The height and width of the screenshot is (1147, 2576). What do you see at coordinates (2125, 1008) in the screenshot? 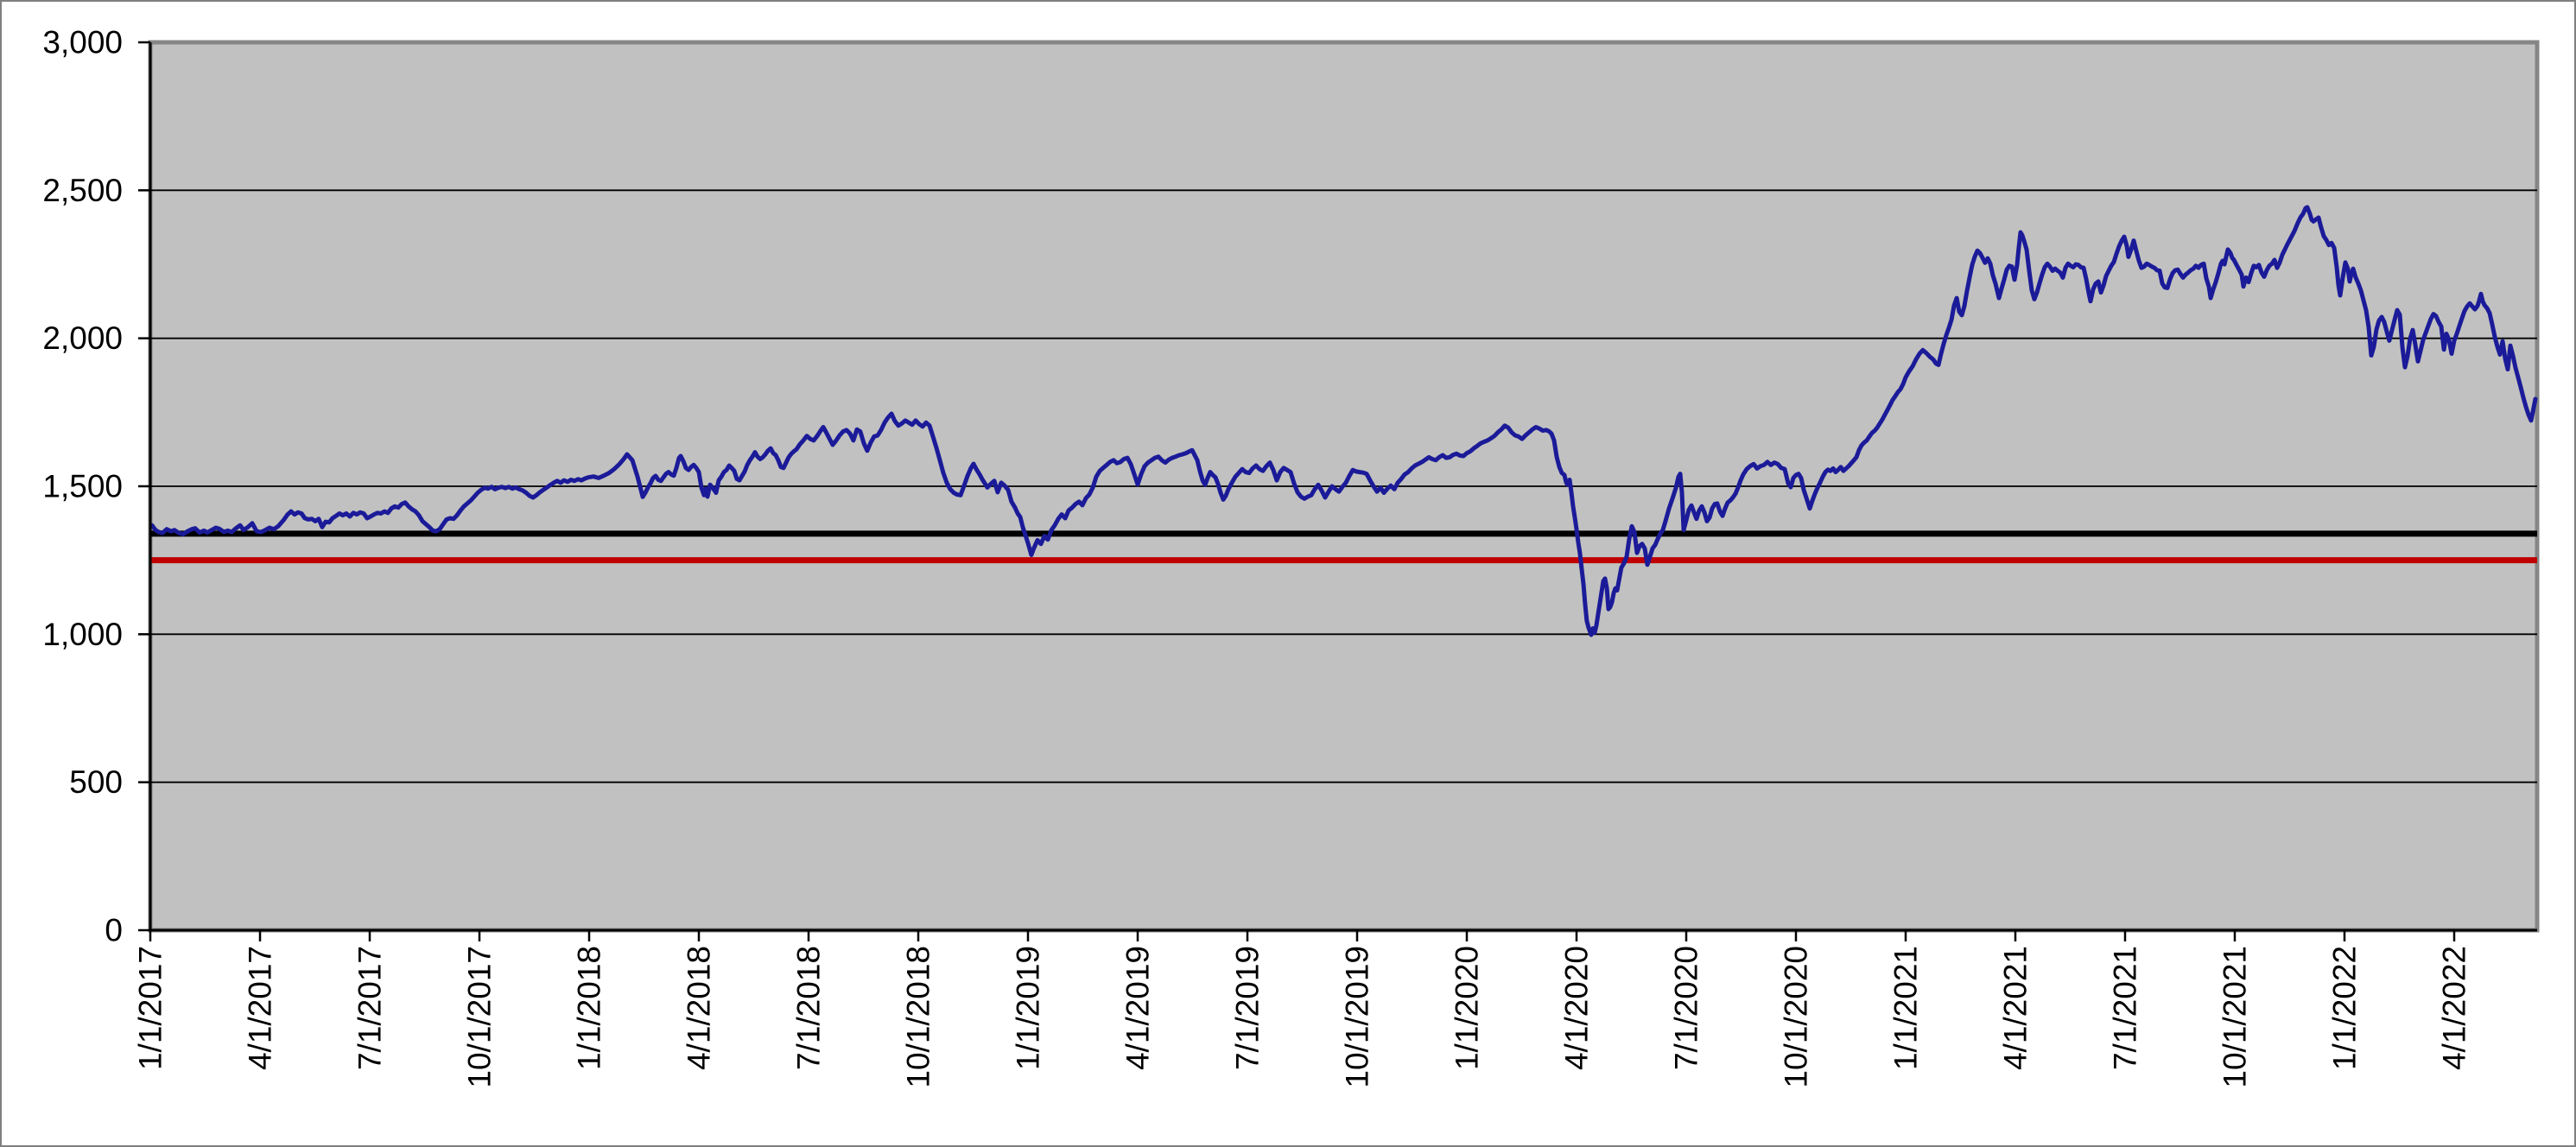
I see `x-axis-tick-label: 7/1/2021` at bounding box center [2125, 1008].